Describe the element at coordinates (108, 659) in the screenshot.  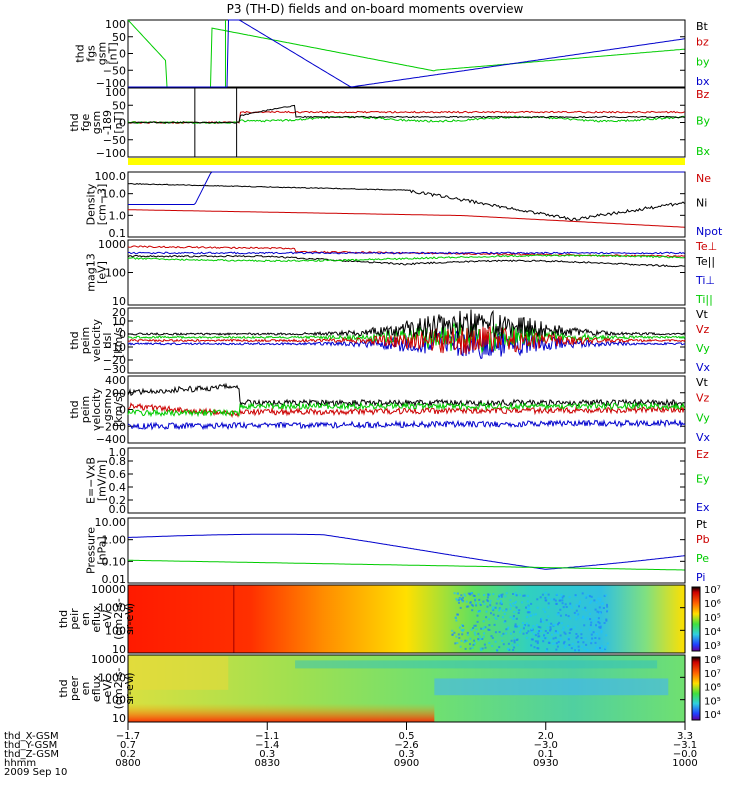
I see `y-tick-label: 10000` at that location.